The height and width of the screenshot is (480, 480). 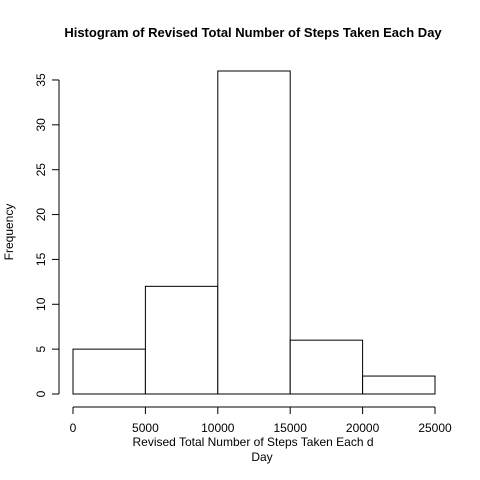 I want to click on y-tick-label-25: 25, so click(x=41, y=170).